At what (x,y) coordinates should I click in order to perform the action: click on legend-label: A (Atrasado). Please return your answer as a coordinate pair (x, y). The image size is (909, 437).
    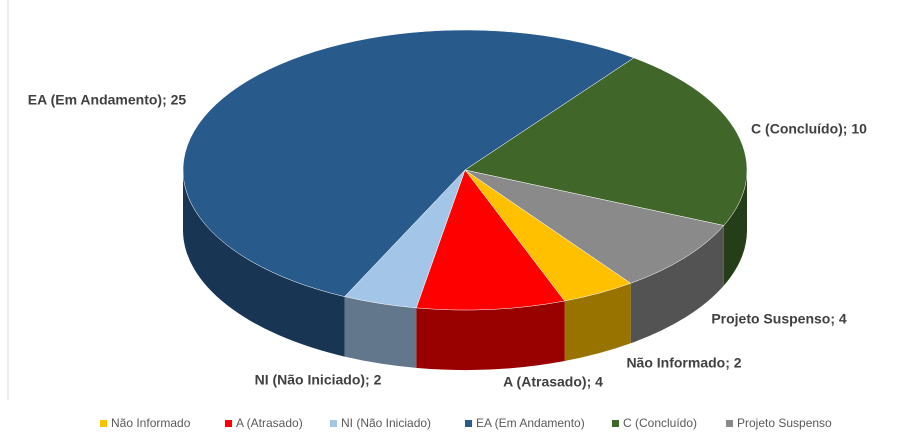
    Looking at the image, I should click on (269, 423).